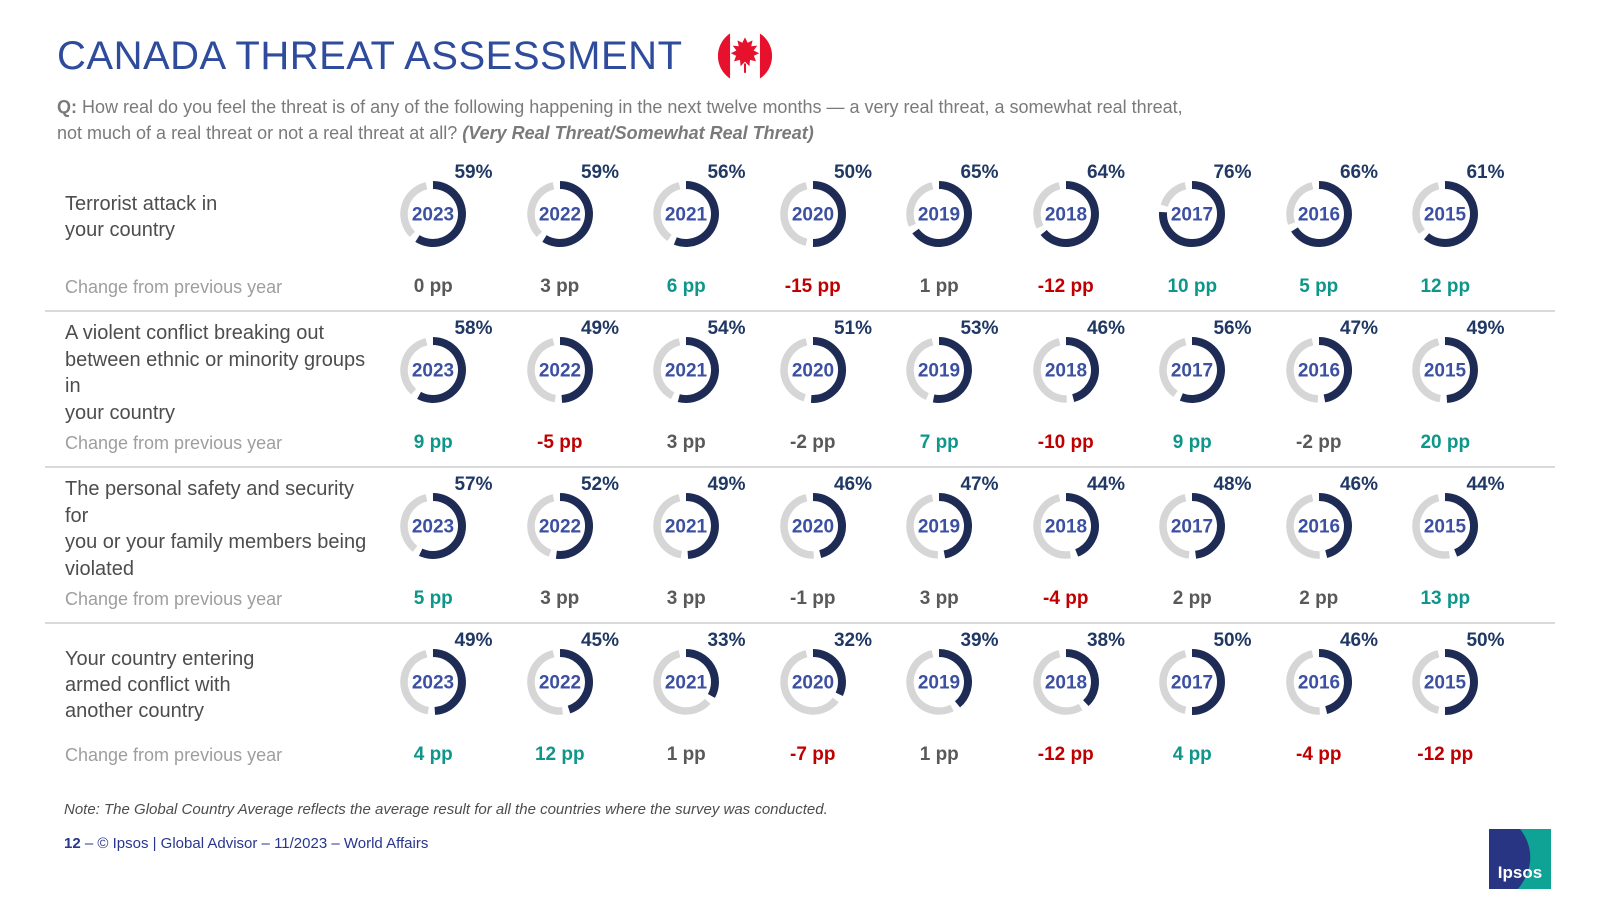  Describe the element at coordinates (1105, 485) in the screenshot. I see `percent-label: 44%` at that location.